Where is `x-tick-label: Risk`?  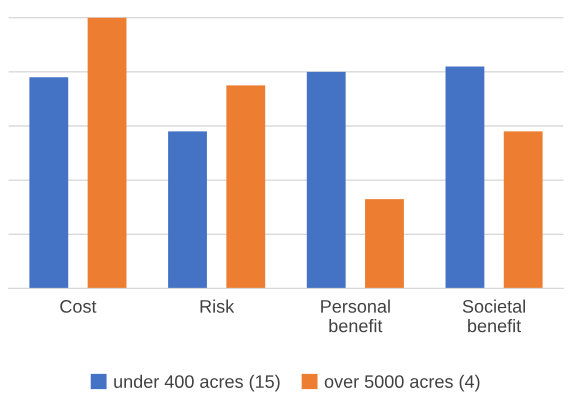
x-tick-label: Risk is located at coordinates (217, 306).